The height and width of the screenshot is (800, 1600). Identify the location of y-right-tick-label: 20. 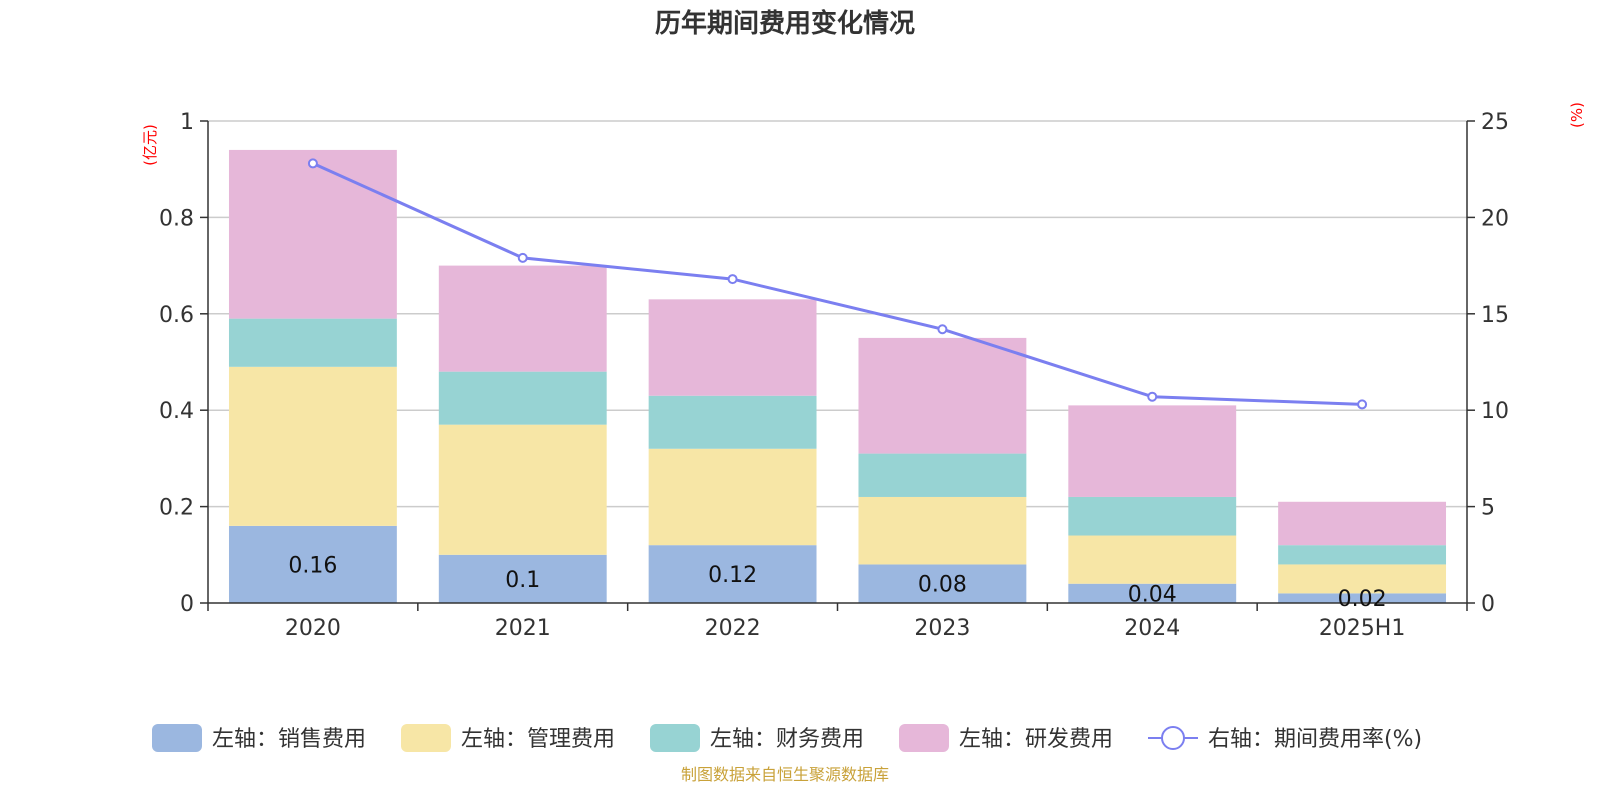
(1495, 218).